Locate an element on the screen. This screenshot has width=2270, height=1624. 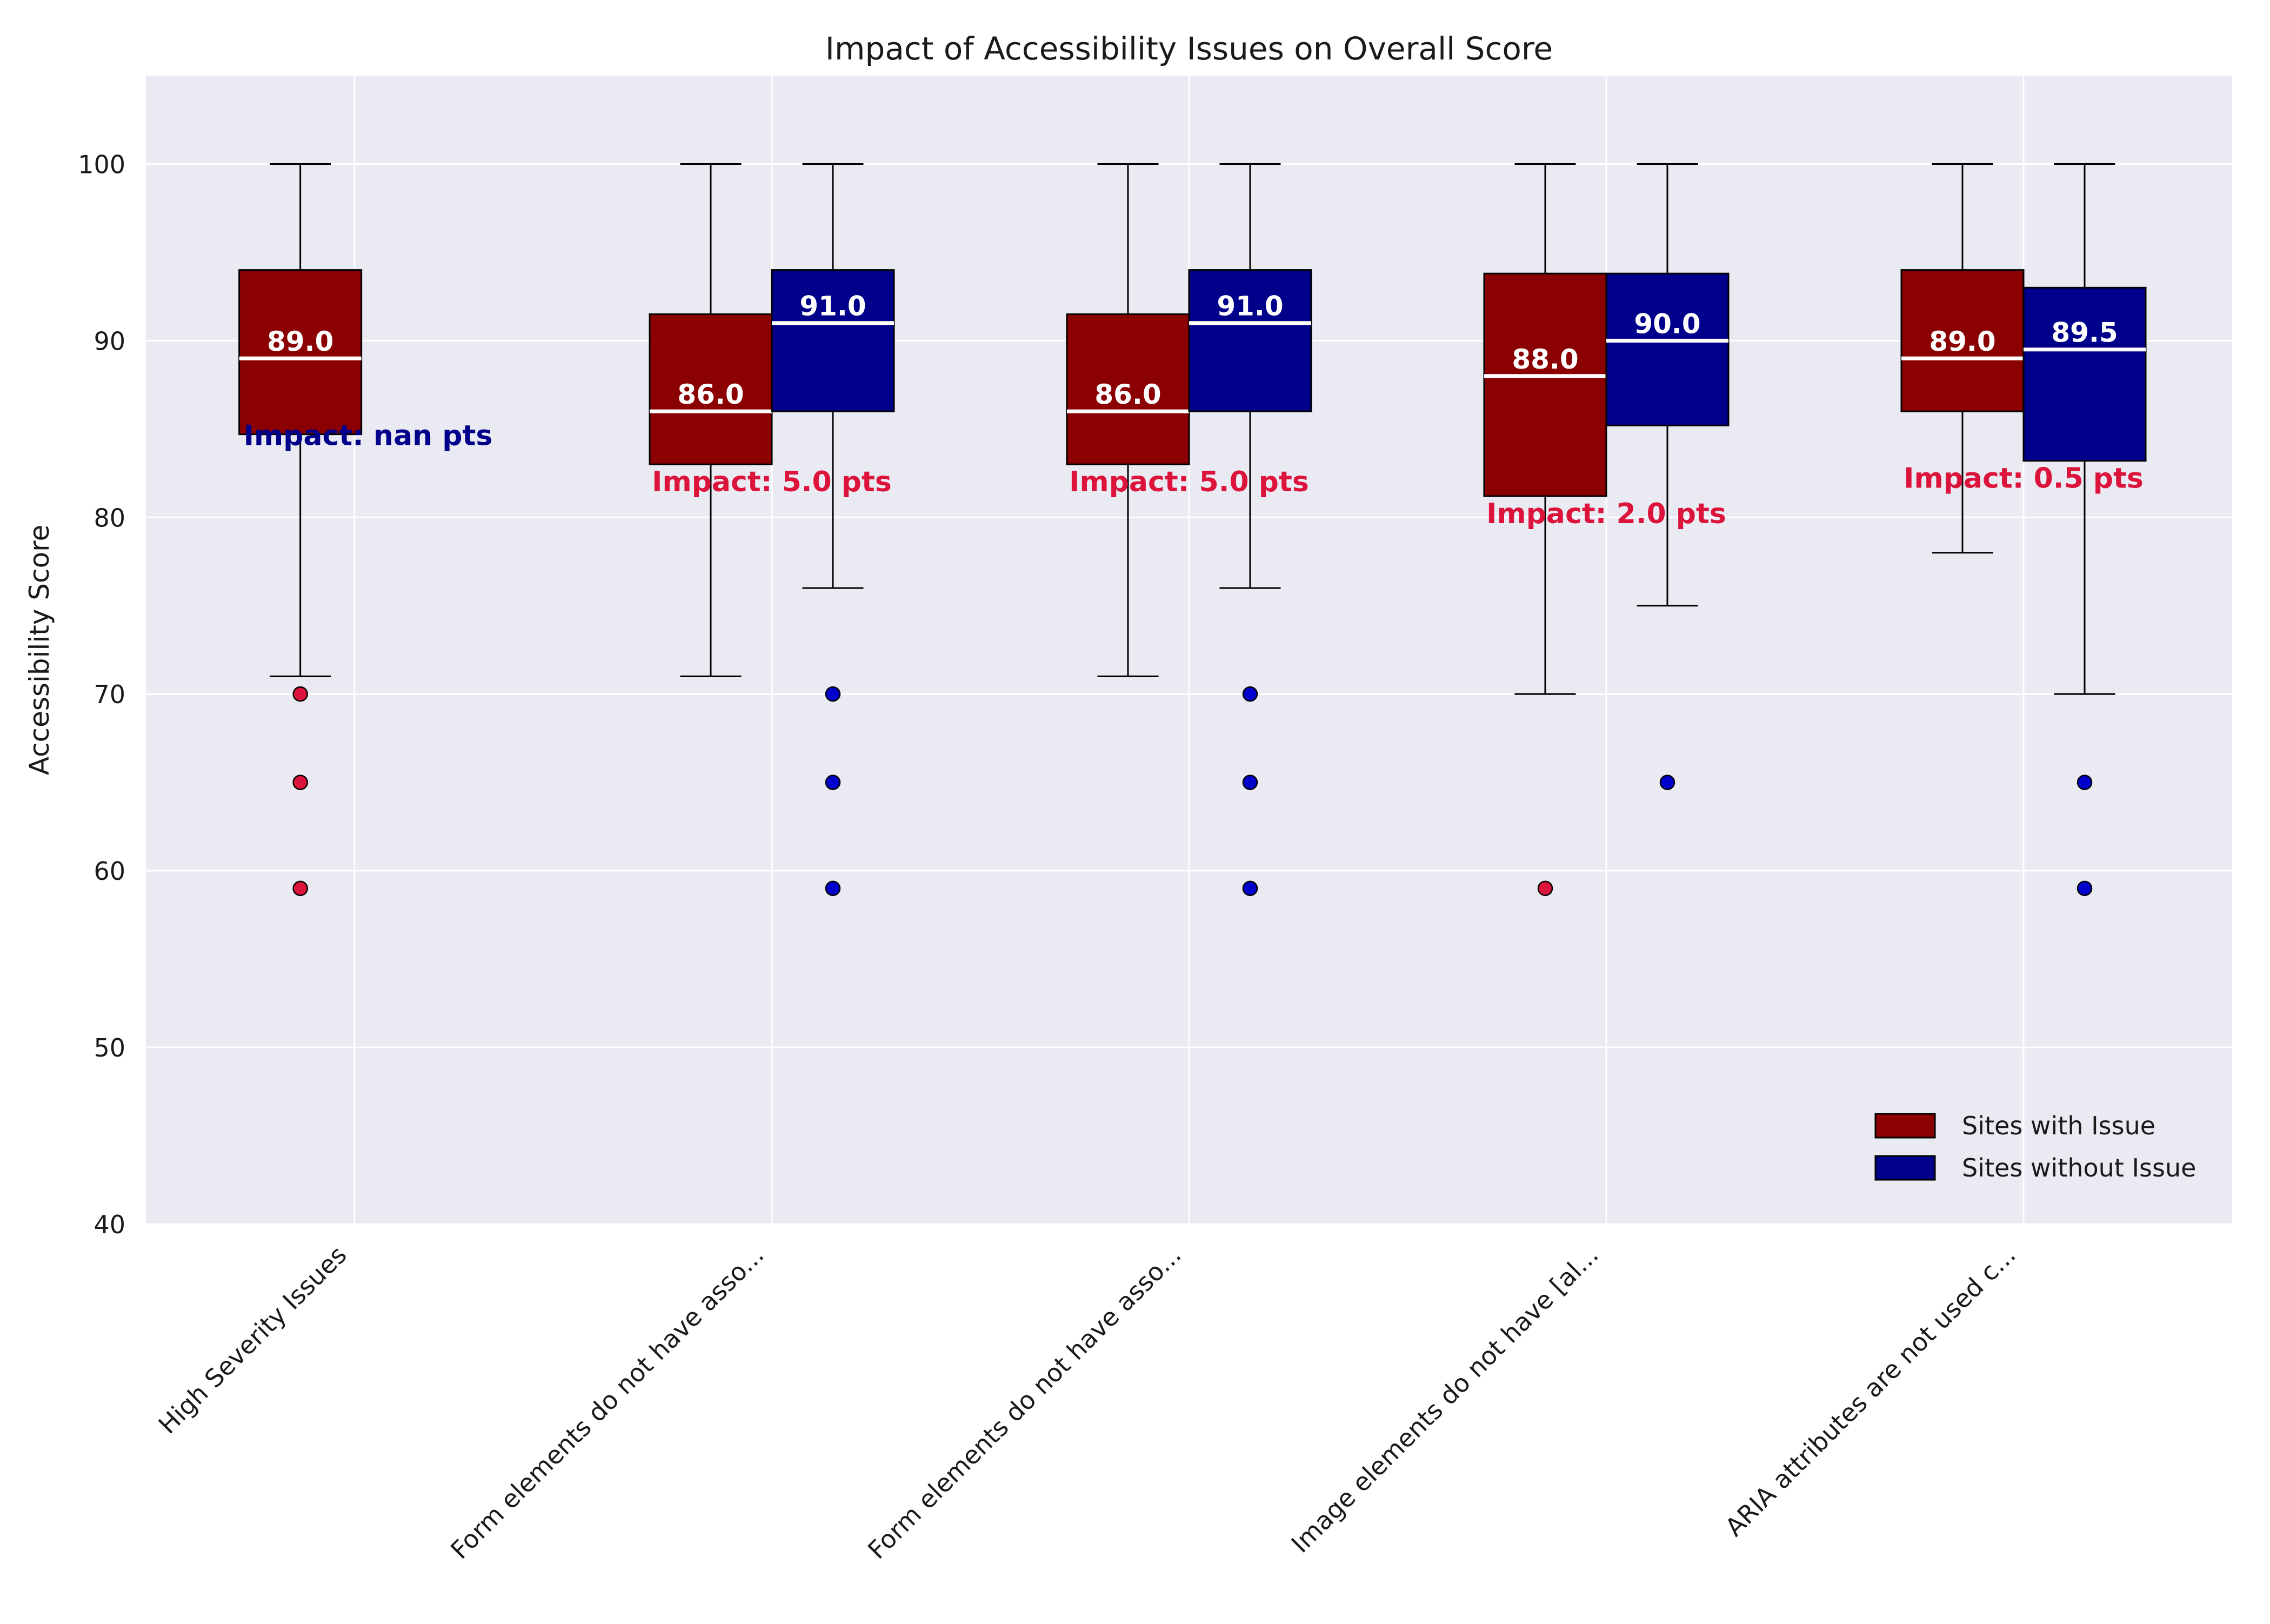
impact-label: Impact: 2.0 pts is located at coordinates (1606, 514).